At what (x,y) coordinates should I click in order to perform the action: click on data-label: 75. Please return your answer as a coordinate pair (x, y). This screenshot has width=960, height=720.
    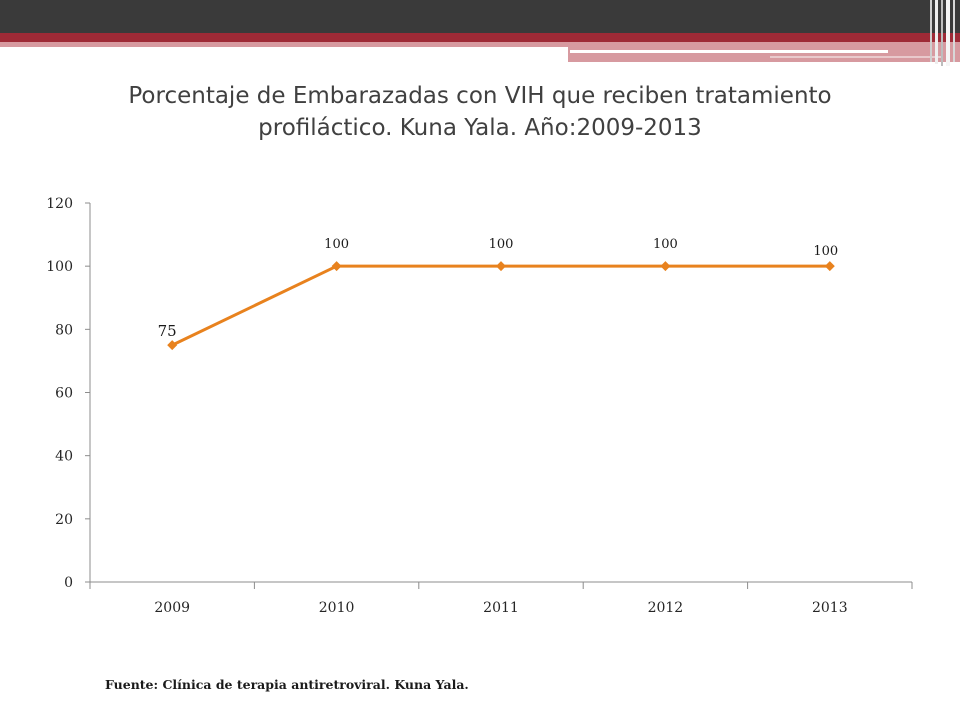
    Looking at the image, I should click on (167, 331).